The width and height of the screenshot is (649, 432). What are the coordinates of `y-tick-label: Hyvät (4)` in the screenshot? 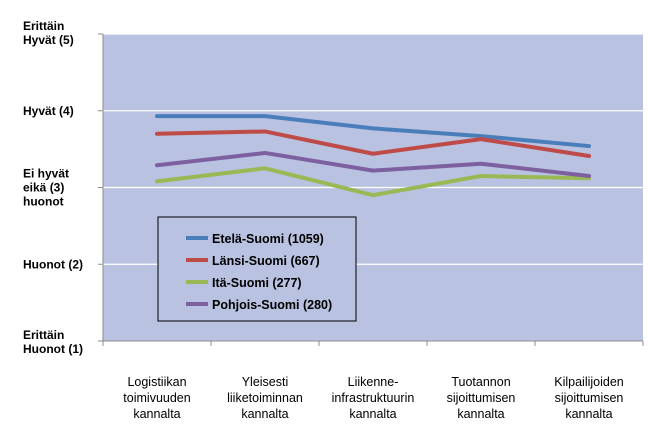 It's located at (48, 111).